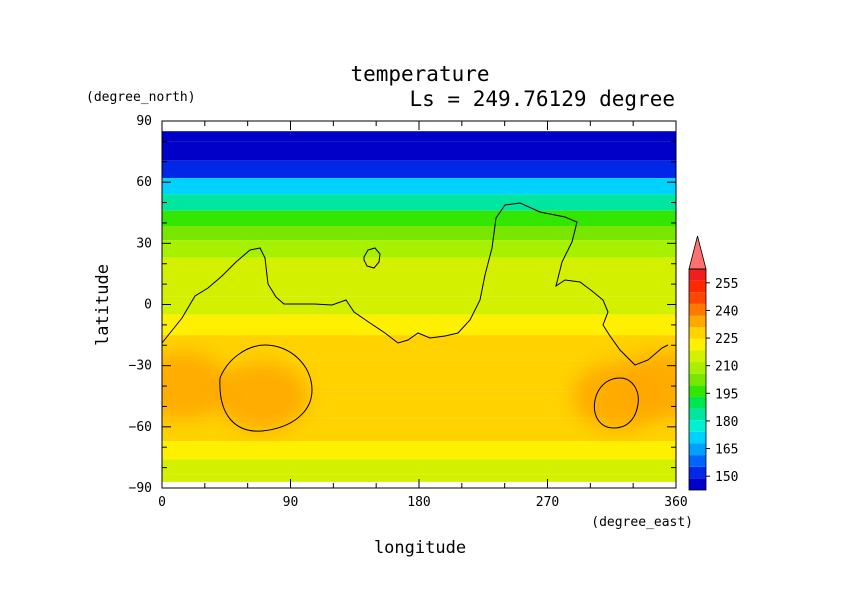 This screenshot has height=595, width=842. I want to click on colorbar-label: 150, so click(726, 477).